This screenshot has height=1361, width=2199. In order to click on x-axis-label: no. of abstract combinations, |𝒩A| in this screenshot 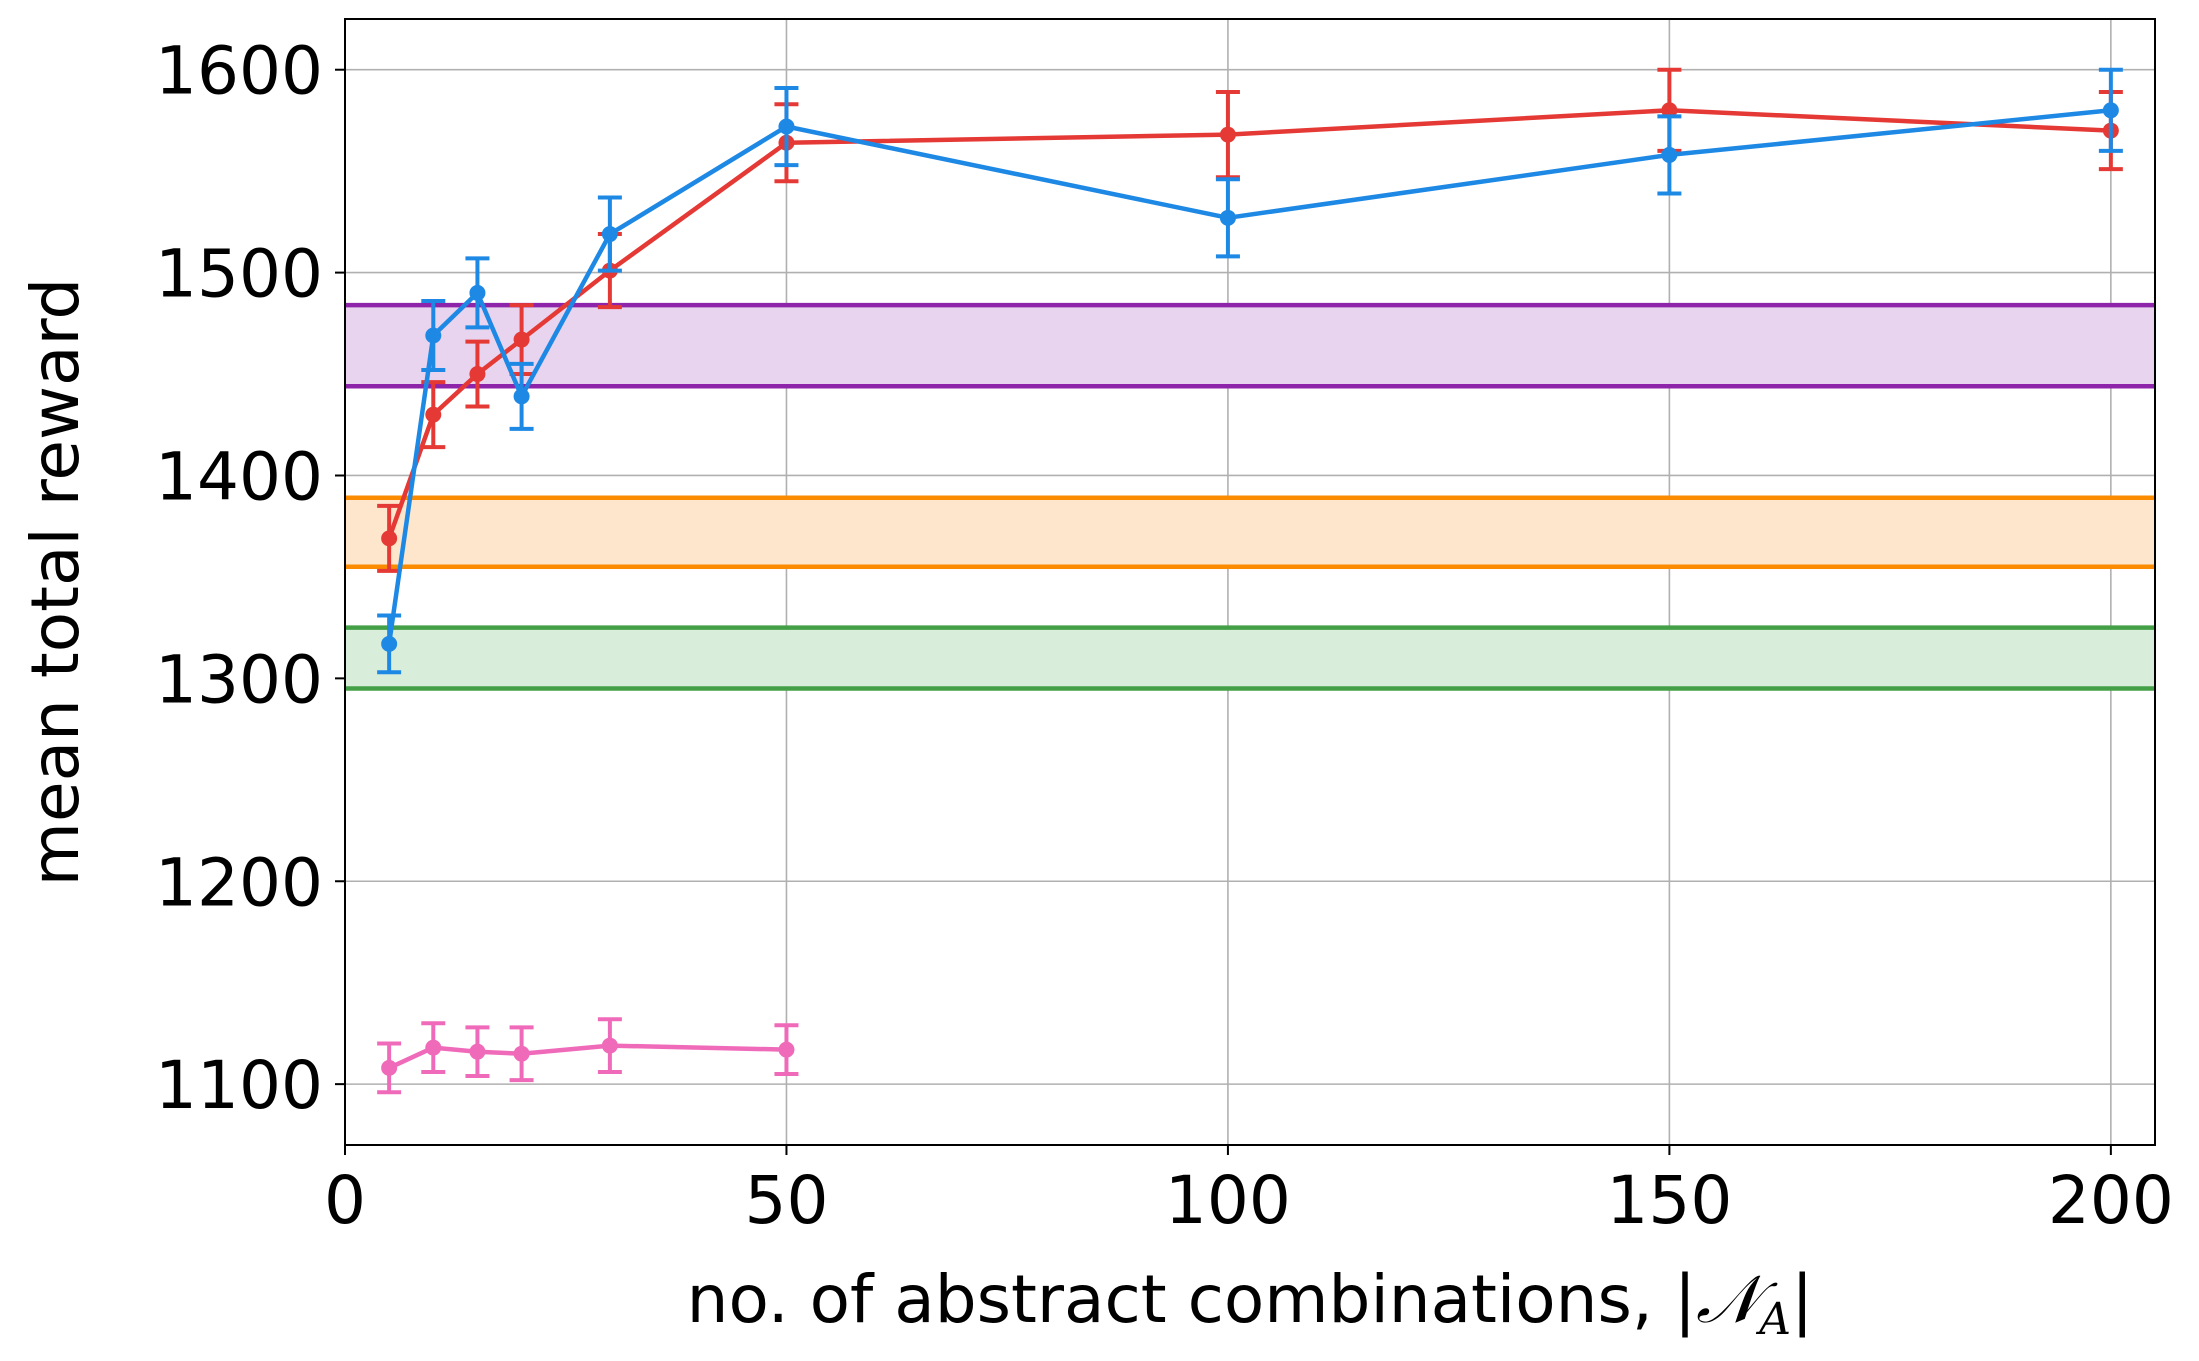, I will do `click(1250, 1303)`.